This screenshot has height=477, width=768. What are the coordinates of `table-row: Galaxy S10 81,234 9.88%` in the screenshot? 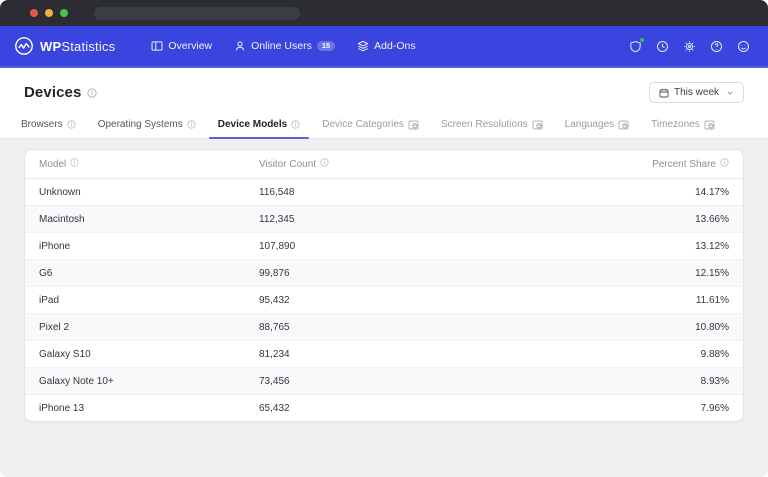 It's located at (384, 354).